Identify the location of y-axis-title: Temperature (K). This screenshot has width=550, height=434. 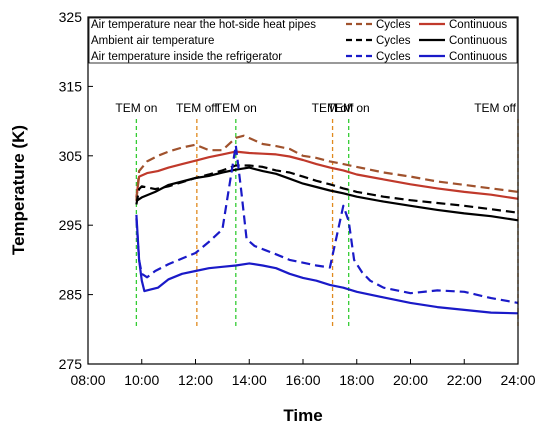
(18, 190).